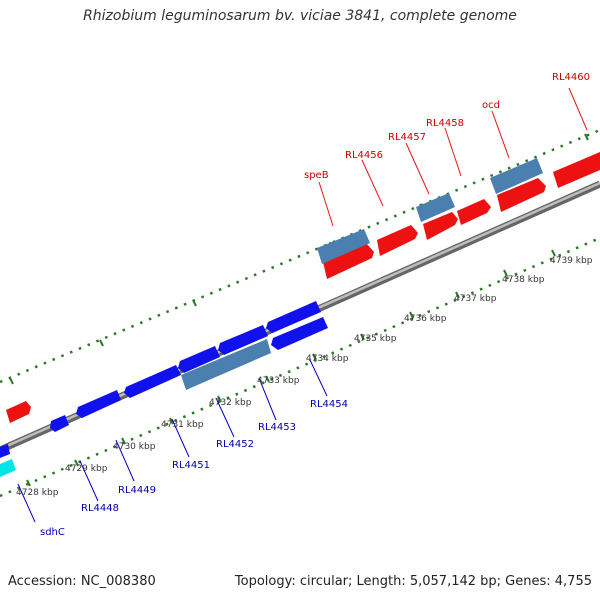 The height and width of the screenshot is (600, 600). I want to click on gene-label: RL4449, so click(137, 490).